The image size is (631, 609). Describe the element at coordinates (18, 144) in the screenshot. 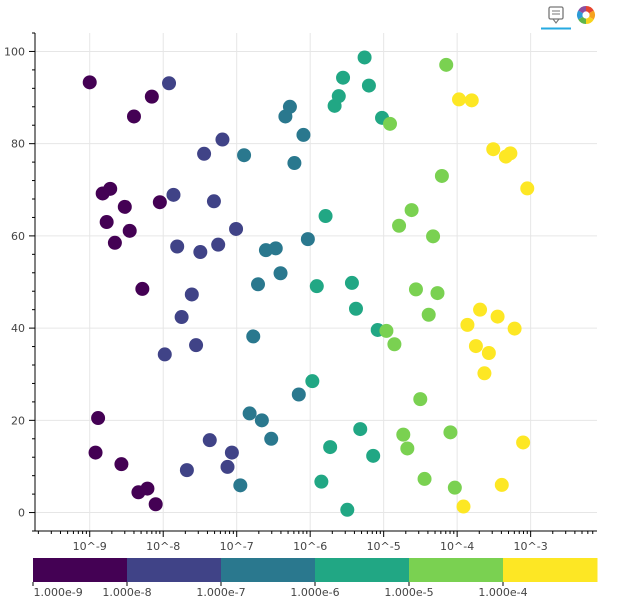

I see `y-tick-label: 80` at that location.